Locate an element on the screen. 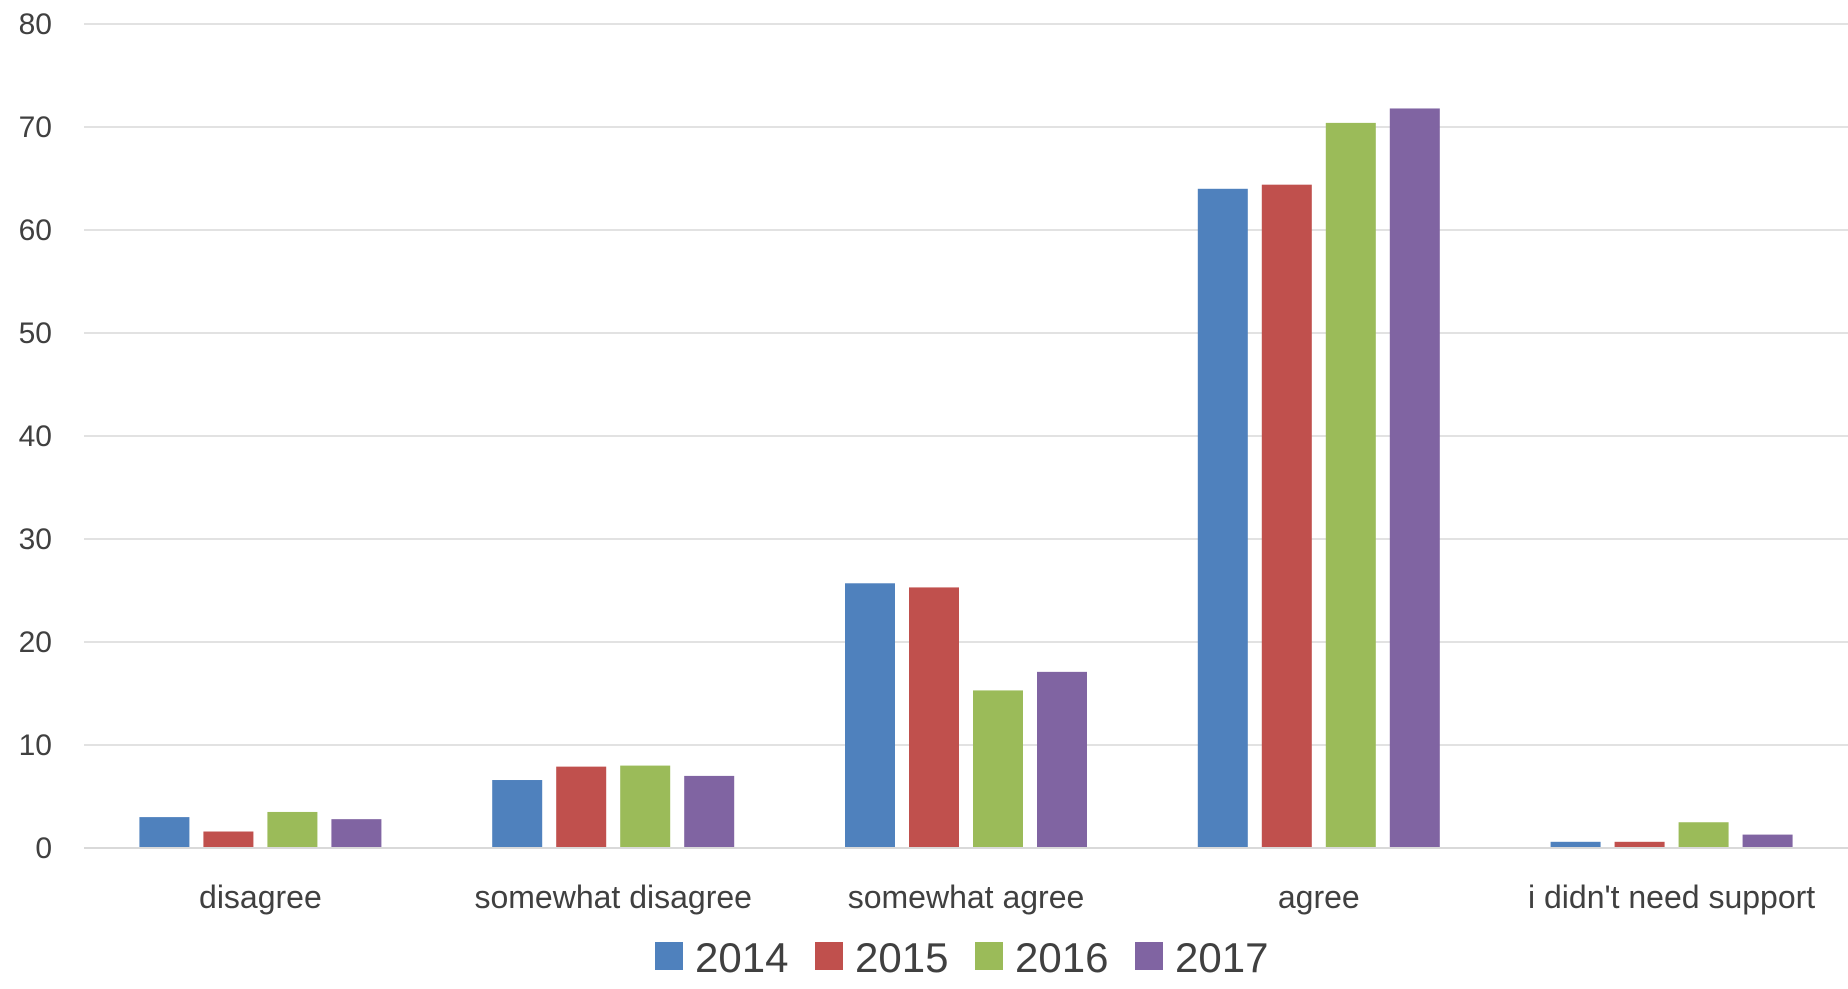 This screenshot has height=989, width=1848. y-axis-tick-labels: 0 10 20 30 40 50 60 70 80 is located at coordinates (35, 436).